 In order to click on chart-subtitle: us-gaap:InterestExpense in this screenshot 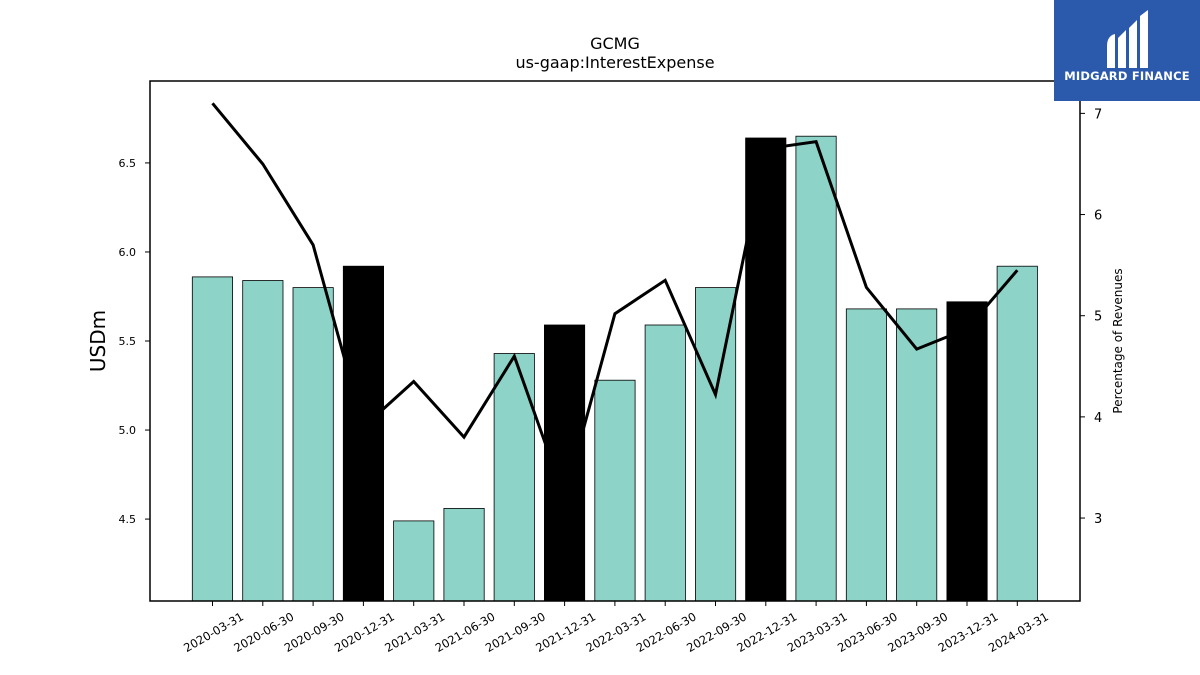, I will do `click(614, 62)`.